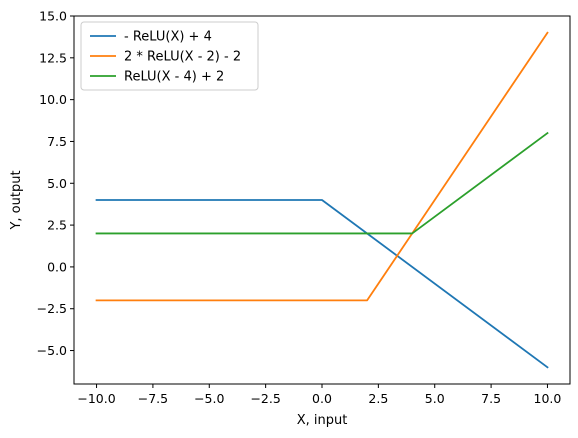 This screenshot has height=438, width=578. Describe the element at coordinates (16, 200) in the screenshot. I see `y-axis-label: Y, output` at that location.